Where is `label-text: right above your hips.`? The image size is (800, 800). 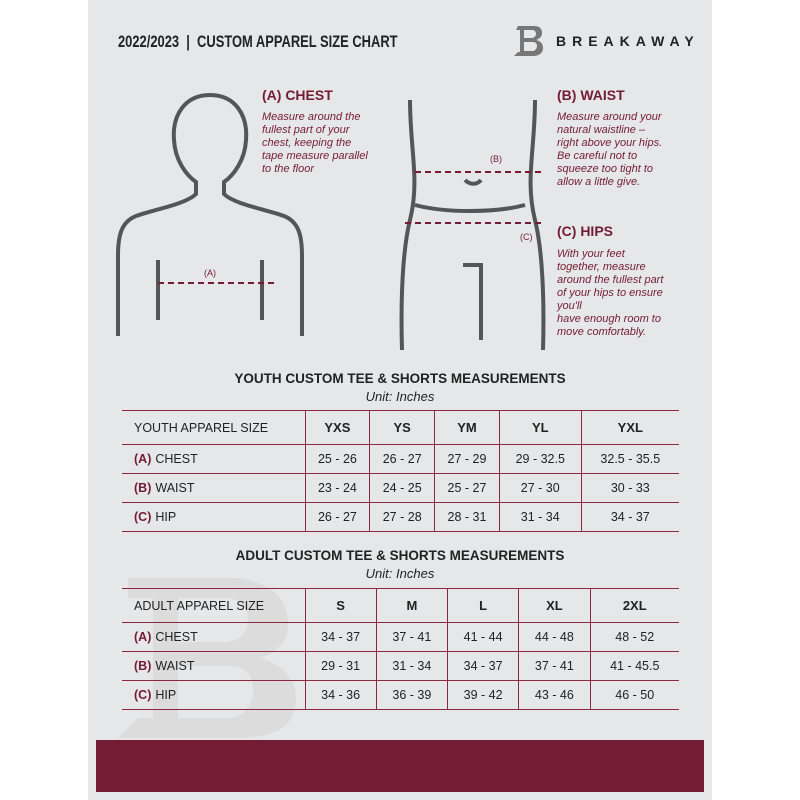
label-text: right above your hips. is located at coordinates (610, 143).